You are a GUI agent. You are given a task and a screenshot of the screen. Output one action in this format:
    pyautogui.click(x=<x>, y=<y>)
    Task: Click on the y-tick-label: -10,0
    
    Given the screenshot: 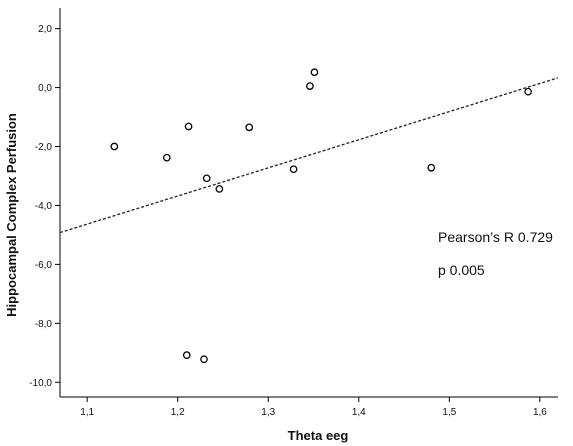 What is the action you would take?
    pyautogui.click(x=40, y=383)
    